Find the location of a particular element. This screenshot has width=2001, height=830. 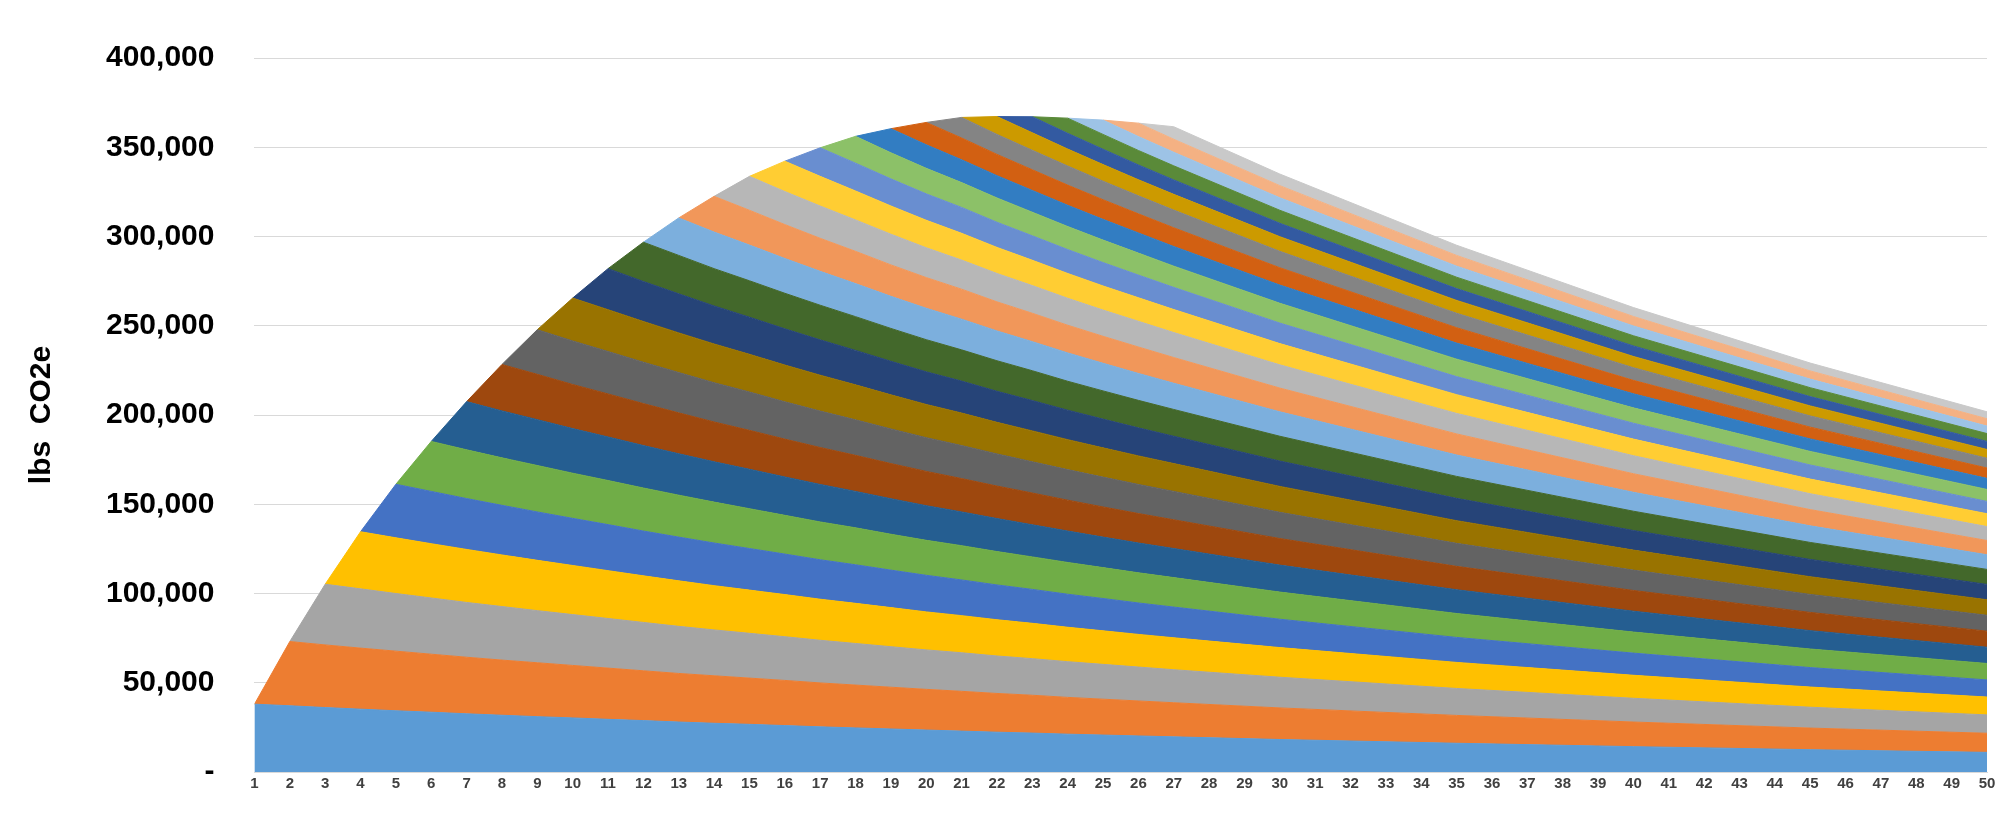

x-tick-label: 31 is located at coordinates (1315, 783).